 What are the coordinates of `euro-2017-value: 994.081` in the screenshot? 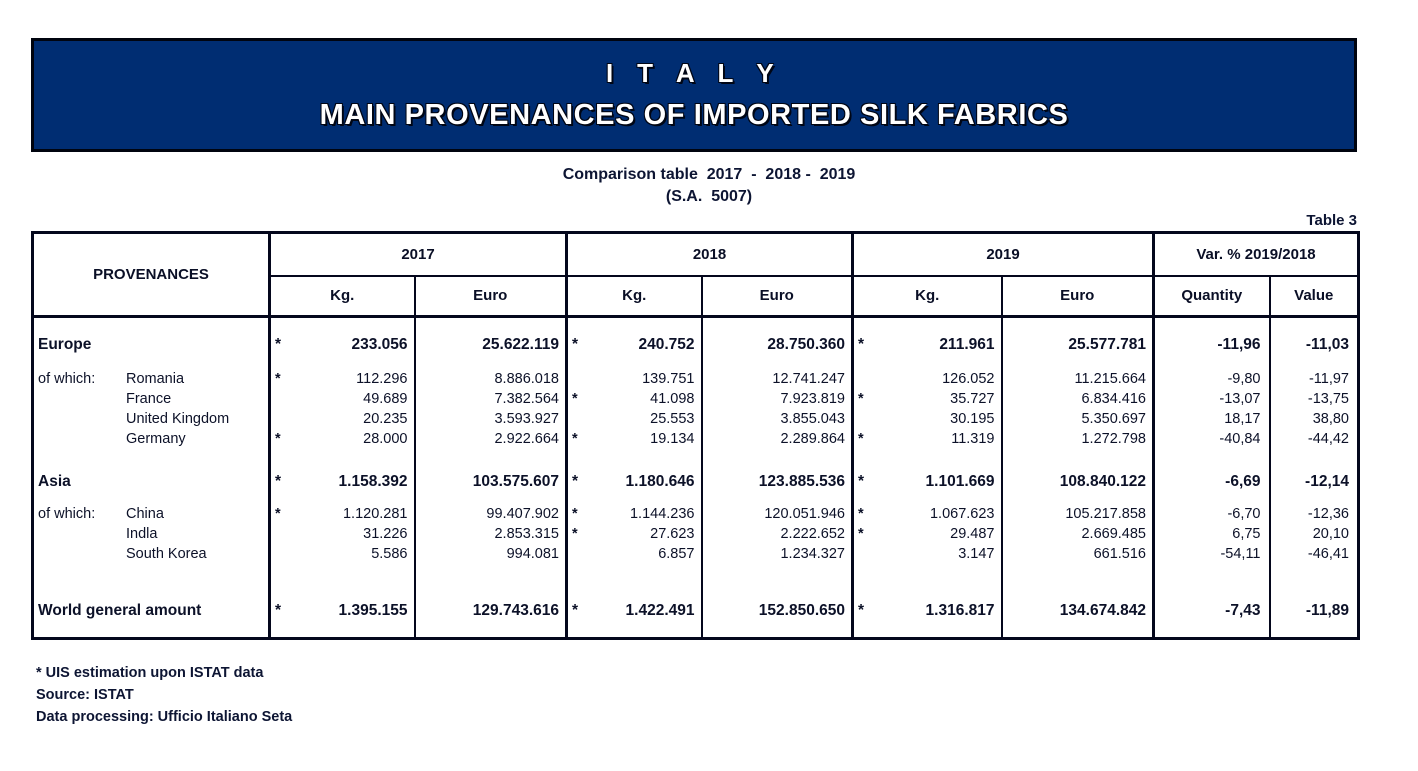 It's located at (490, 554).